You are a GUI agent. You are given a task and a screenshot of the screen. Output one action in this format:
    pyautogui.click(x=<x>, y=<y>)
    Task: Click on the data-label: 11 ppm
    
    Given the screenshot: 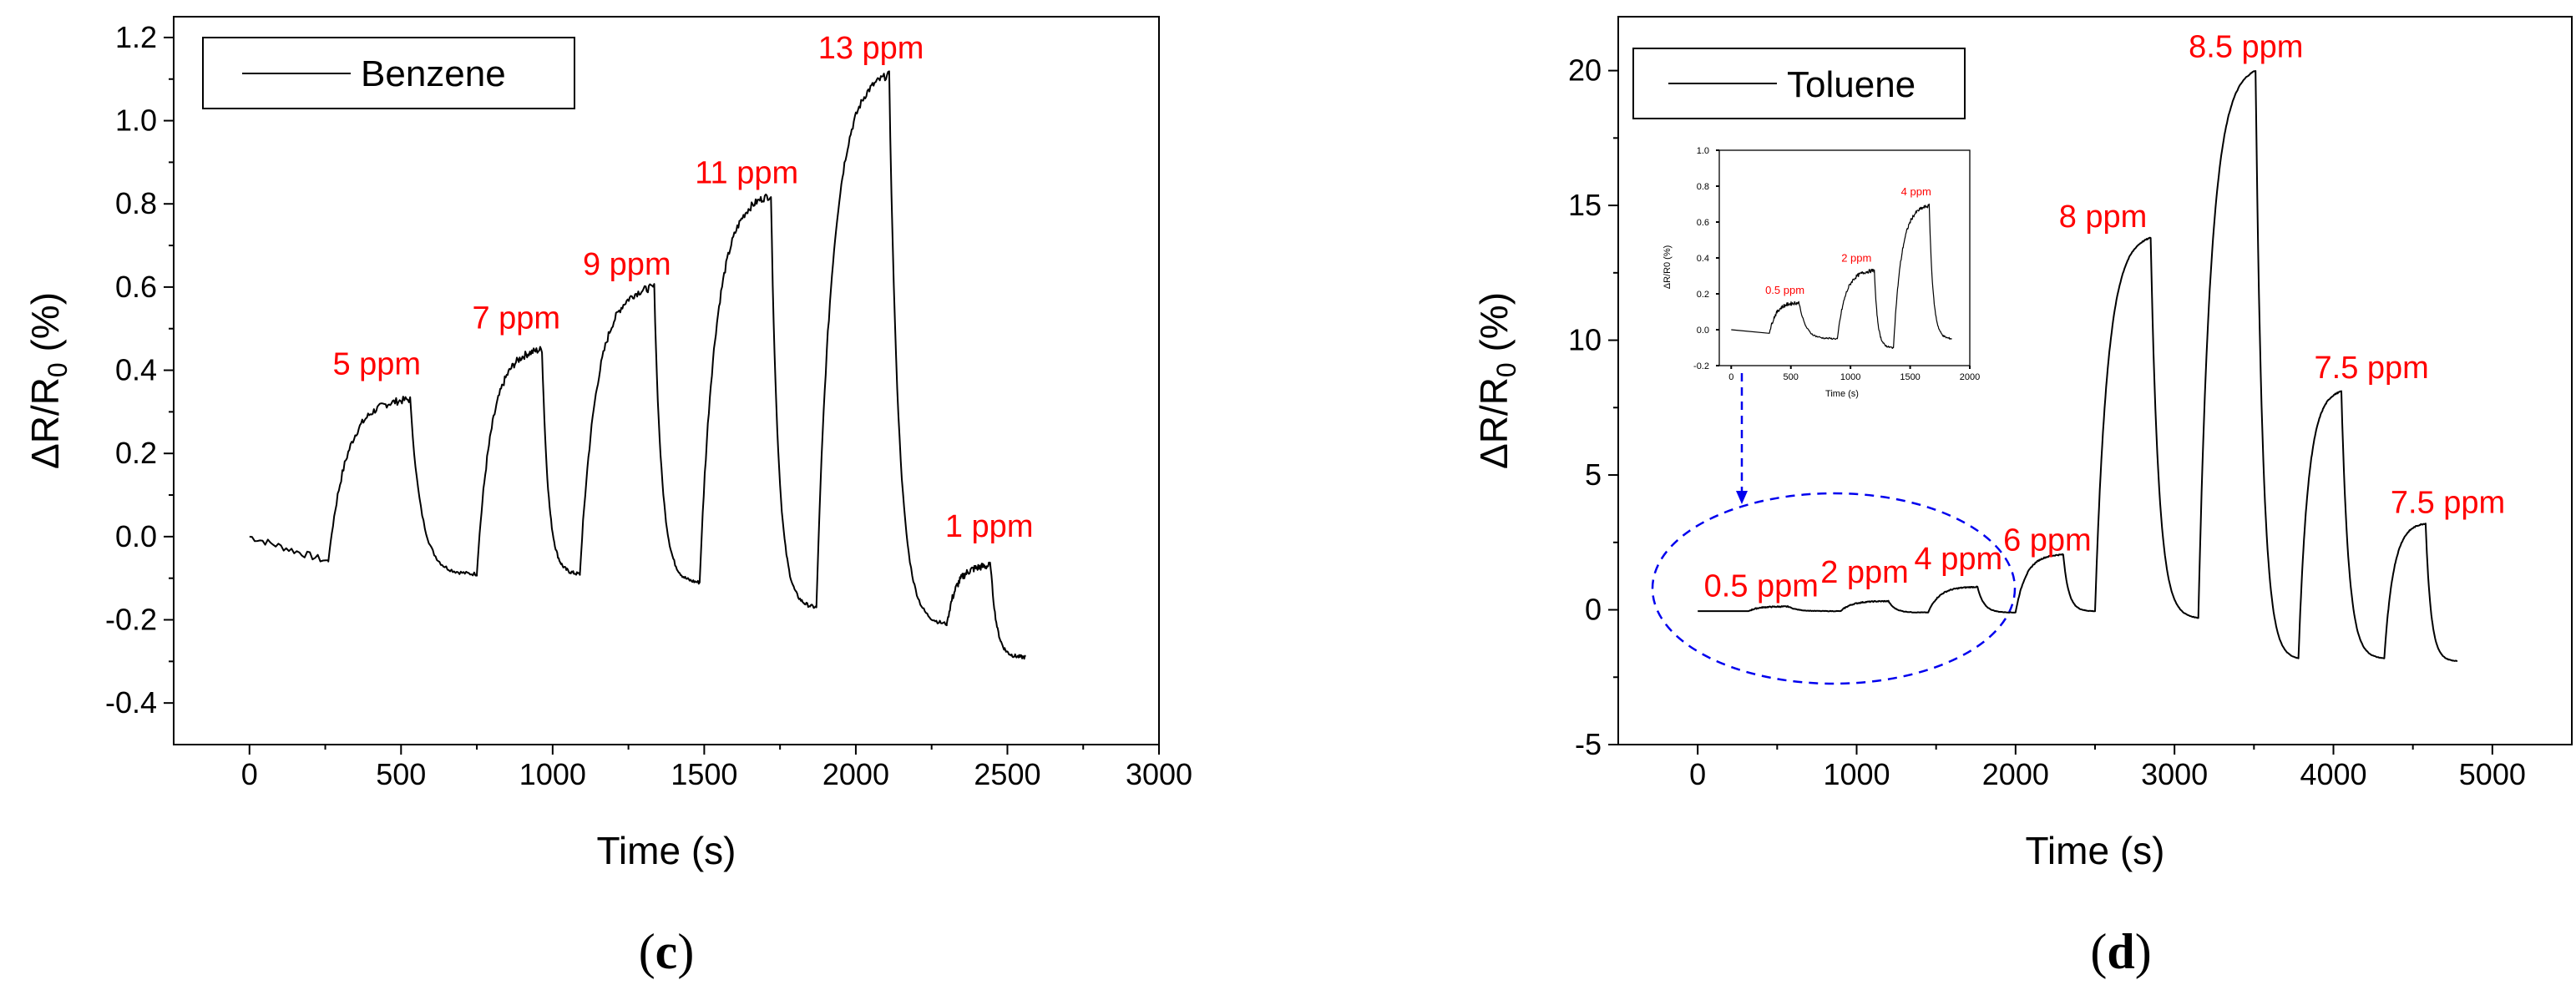 What is the action you would take?
    pyautogui.click(x=746, y=172)
    